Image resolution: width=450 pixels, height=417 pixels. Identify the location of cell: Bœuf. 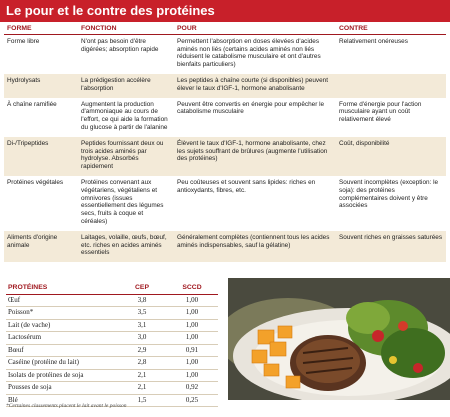
(62, 350).